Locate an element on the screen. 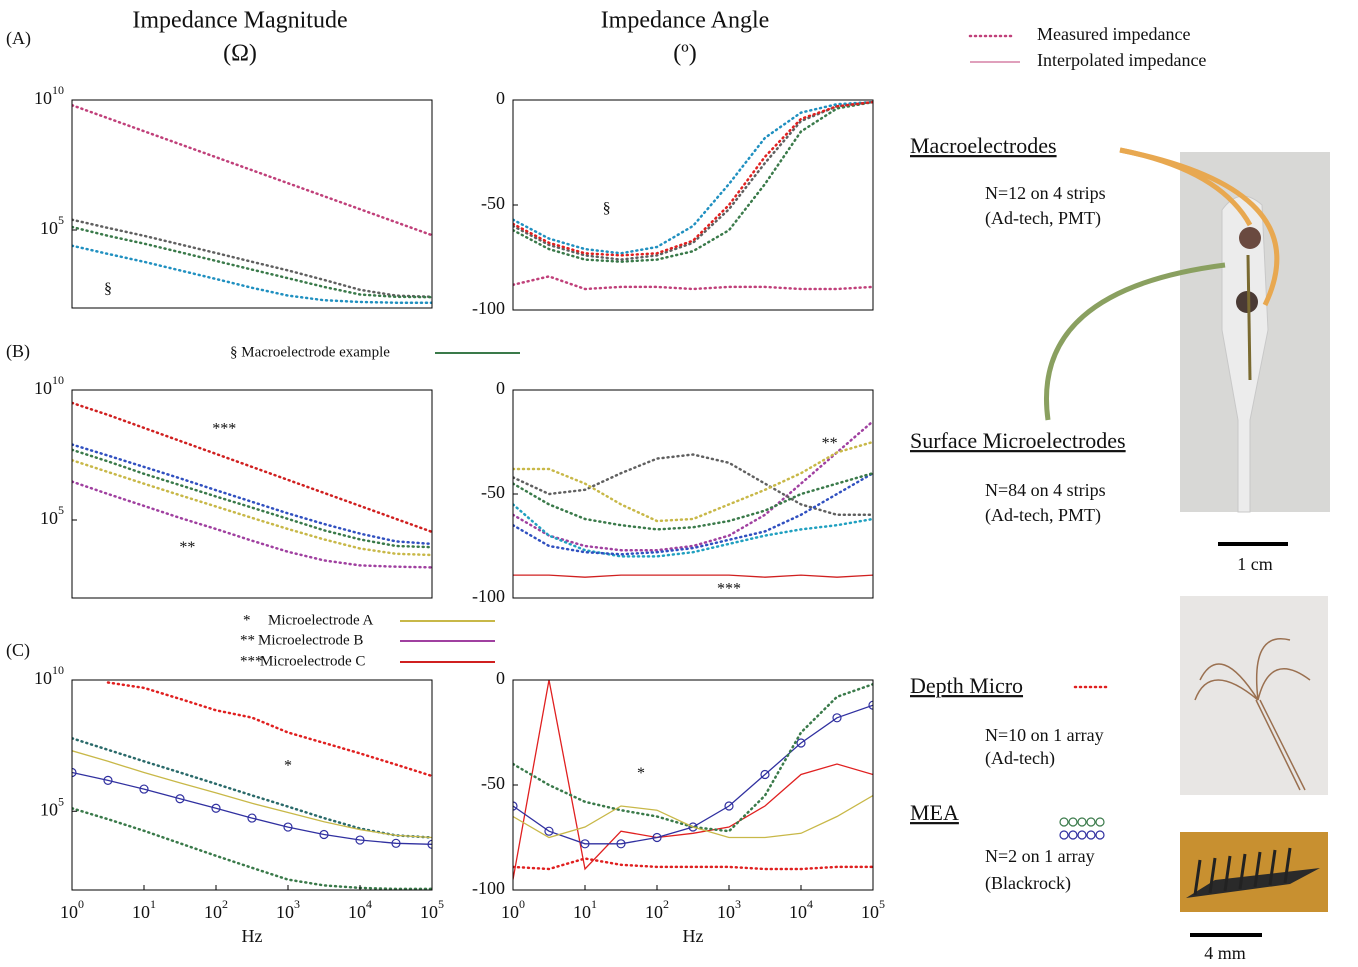 This screenshot has height=967, width=1358. tick-exp: 4 is located at coordinates (810, 904).